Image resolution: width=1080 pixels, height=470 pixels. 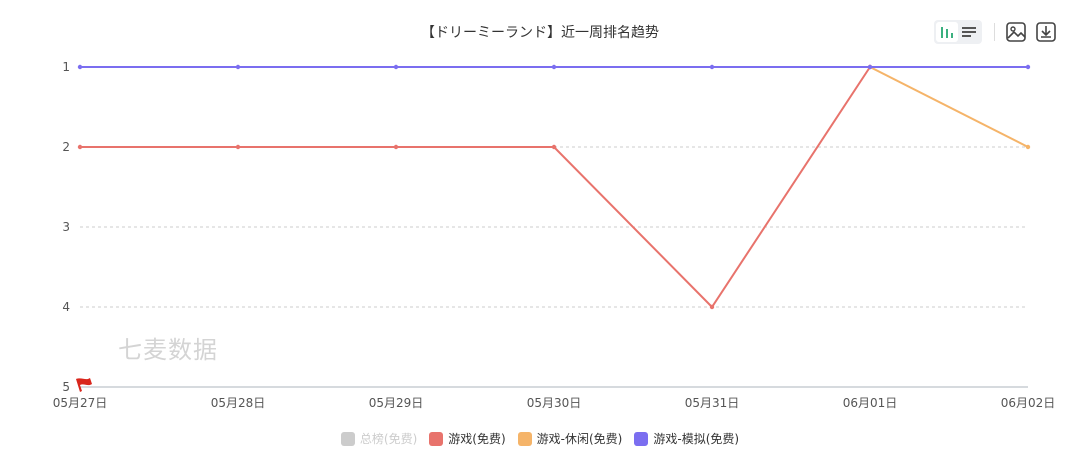 I want to click on legend-label: 游戏-休闲(免费), so click(x=579, y=439).